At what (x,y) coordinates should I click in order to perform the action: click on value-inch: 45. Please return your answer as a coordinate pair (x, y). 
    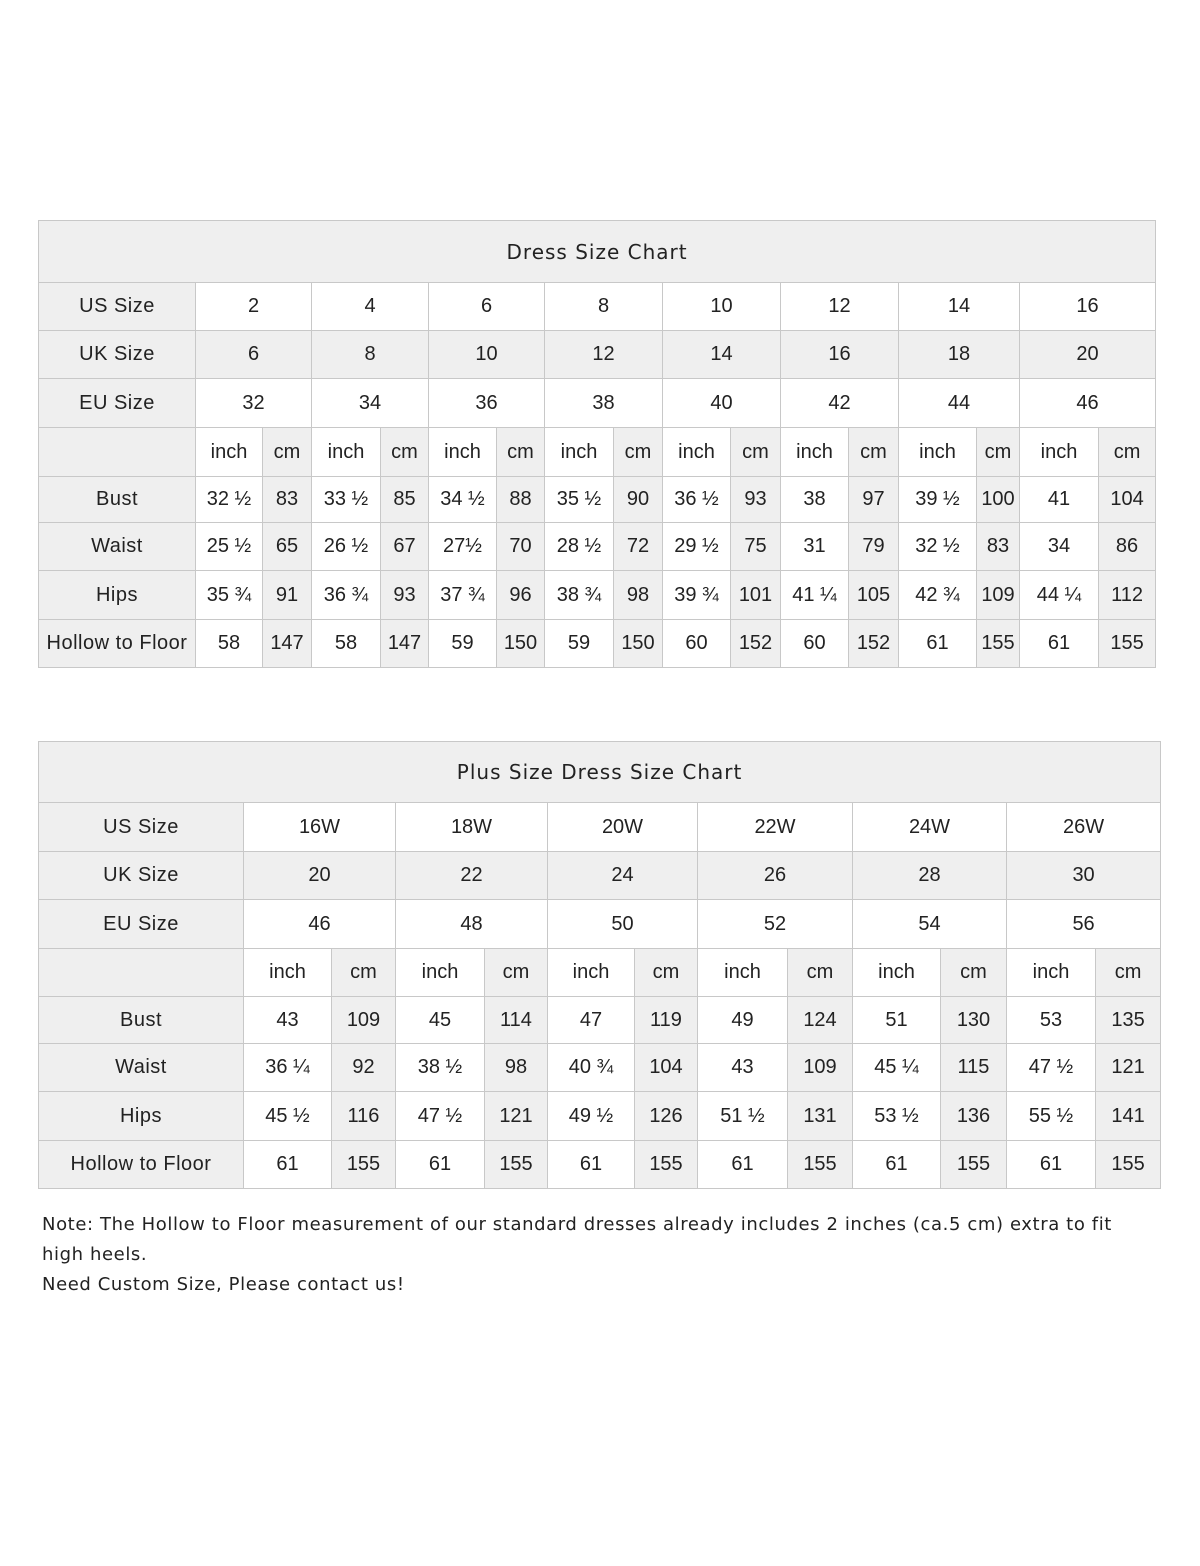
    Looking at the image, I should click on (440, 1020).